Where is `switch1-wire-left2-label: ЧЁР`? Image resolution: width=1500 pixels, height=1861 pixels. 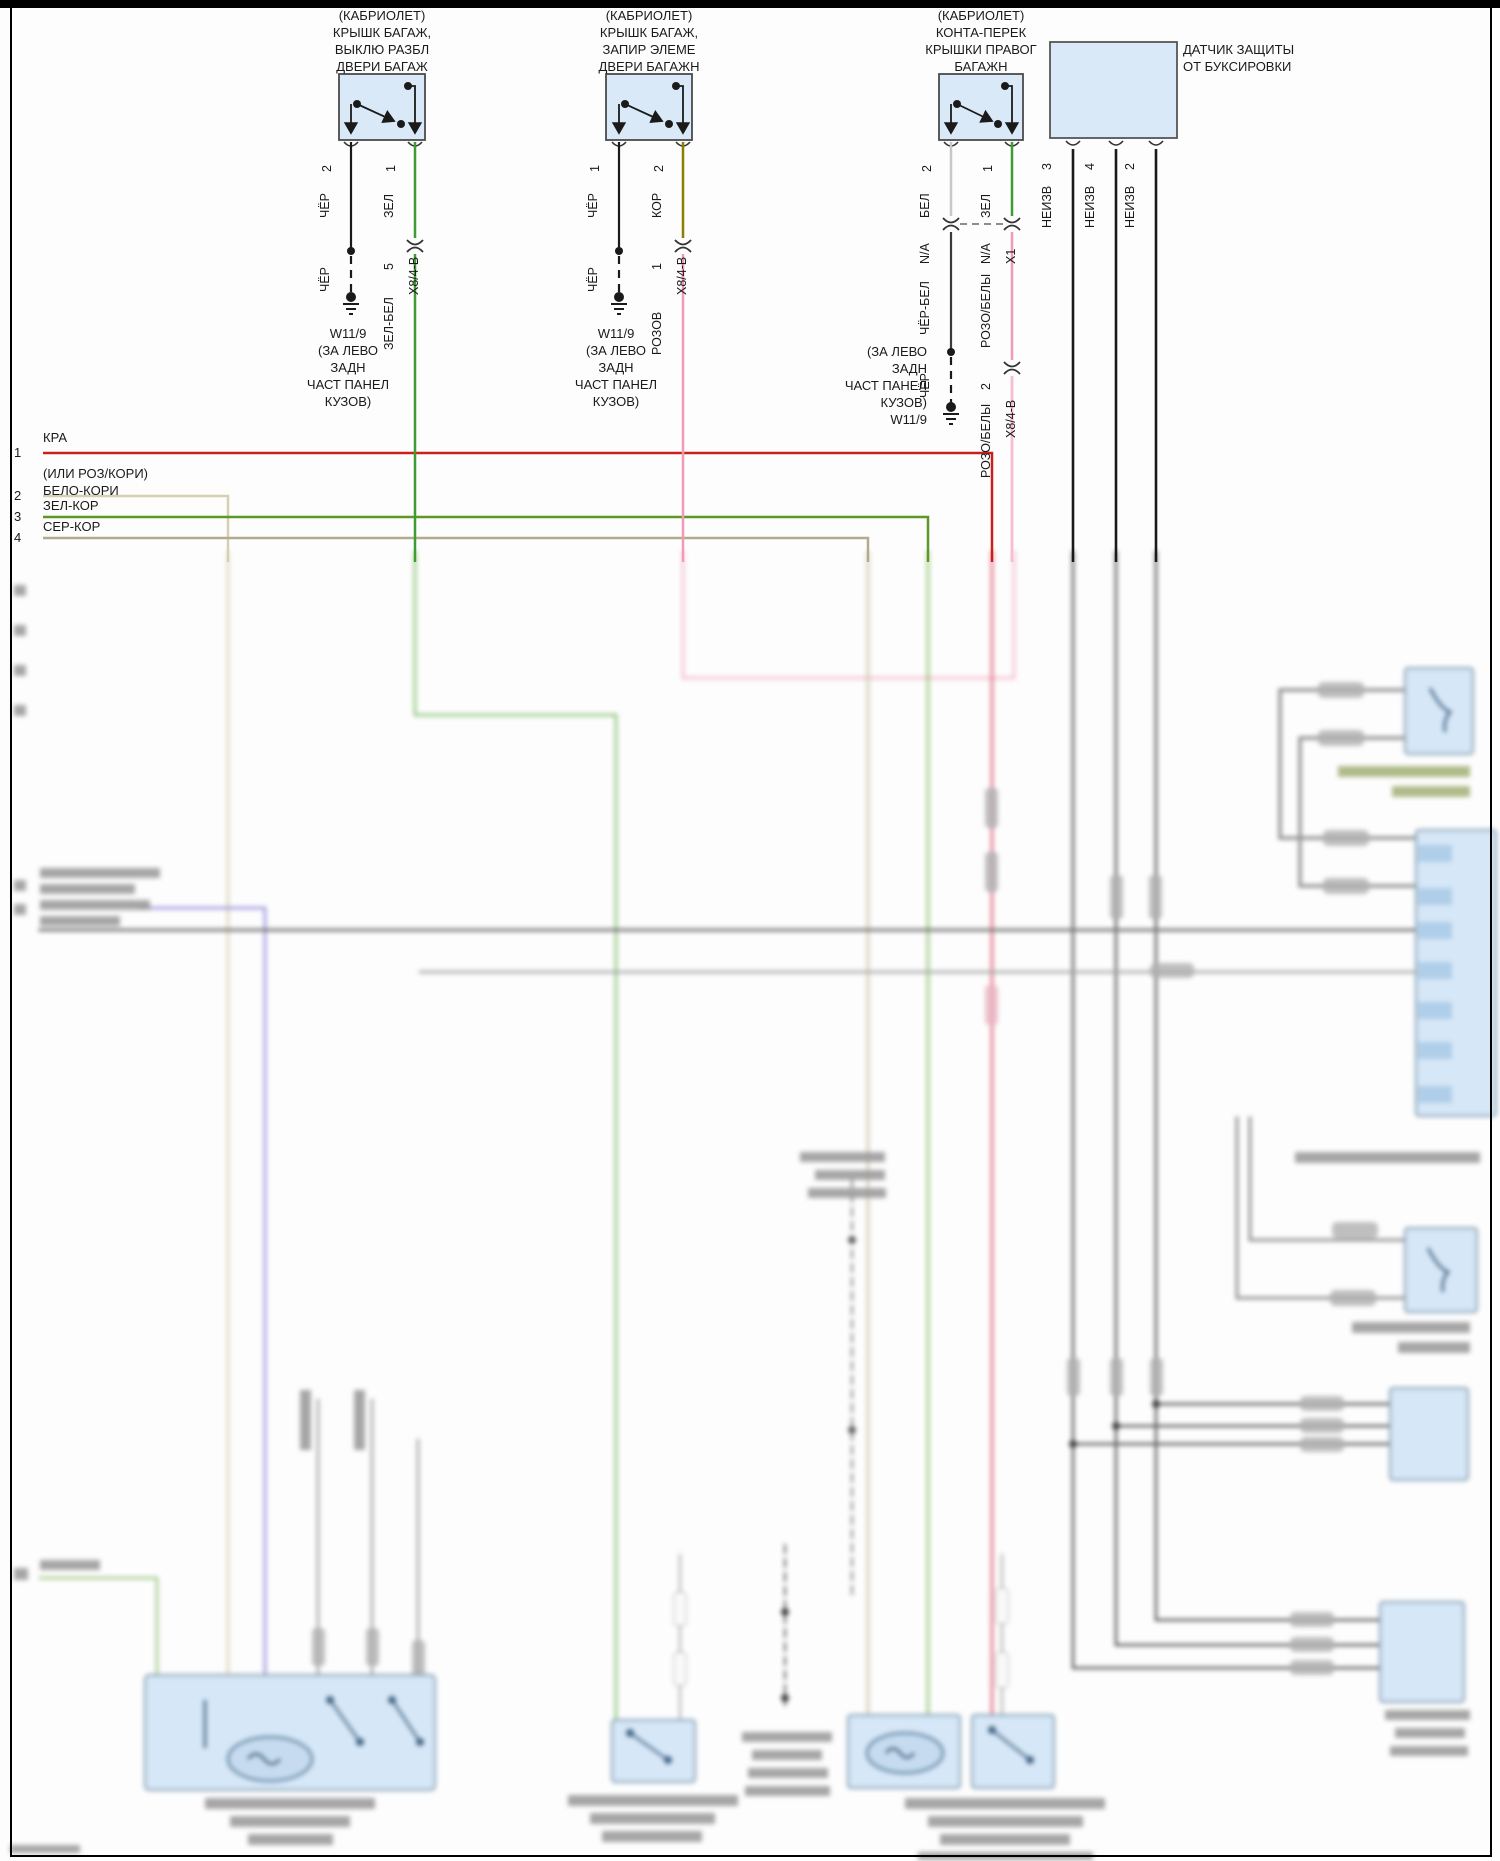 switch1-wire-left2-label: ЧЁР is located at coordinates (325, 279).